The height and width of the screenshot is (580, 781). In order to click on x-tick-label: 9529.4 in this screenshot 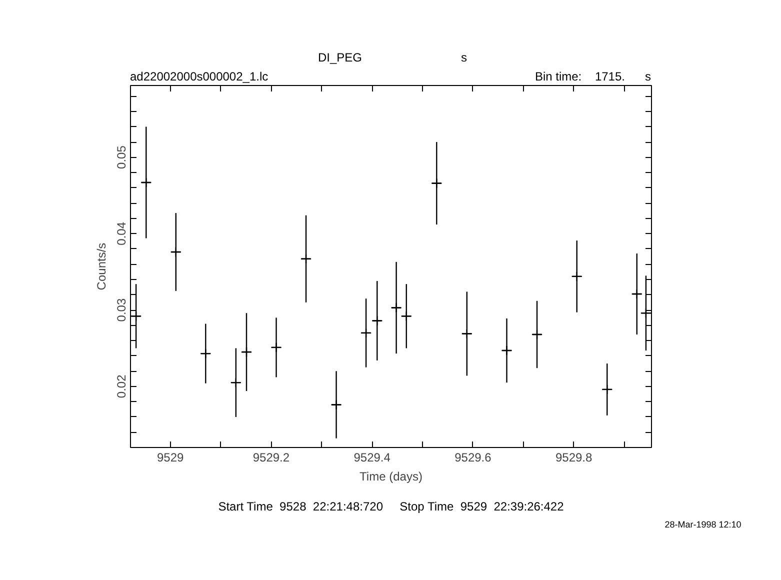, I will do `click(372, 457)`.